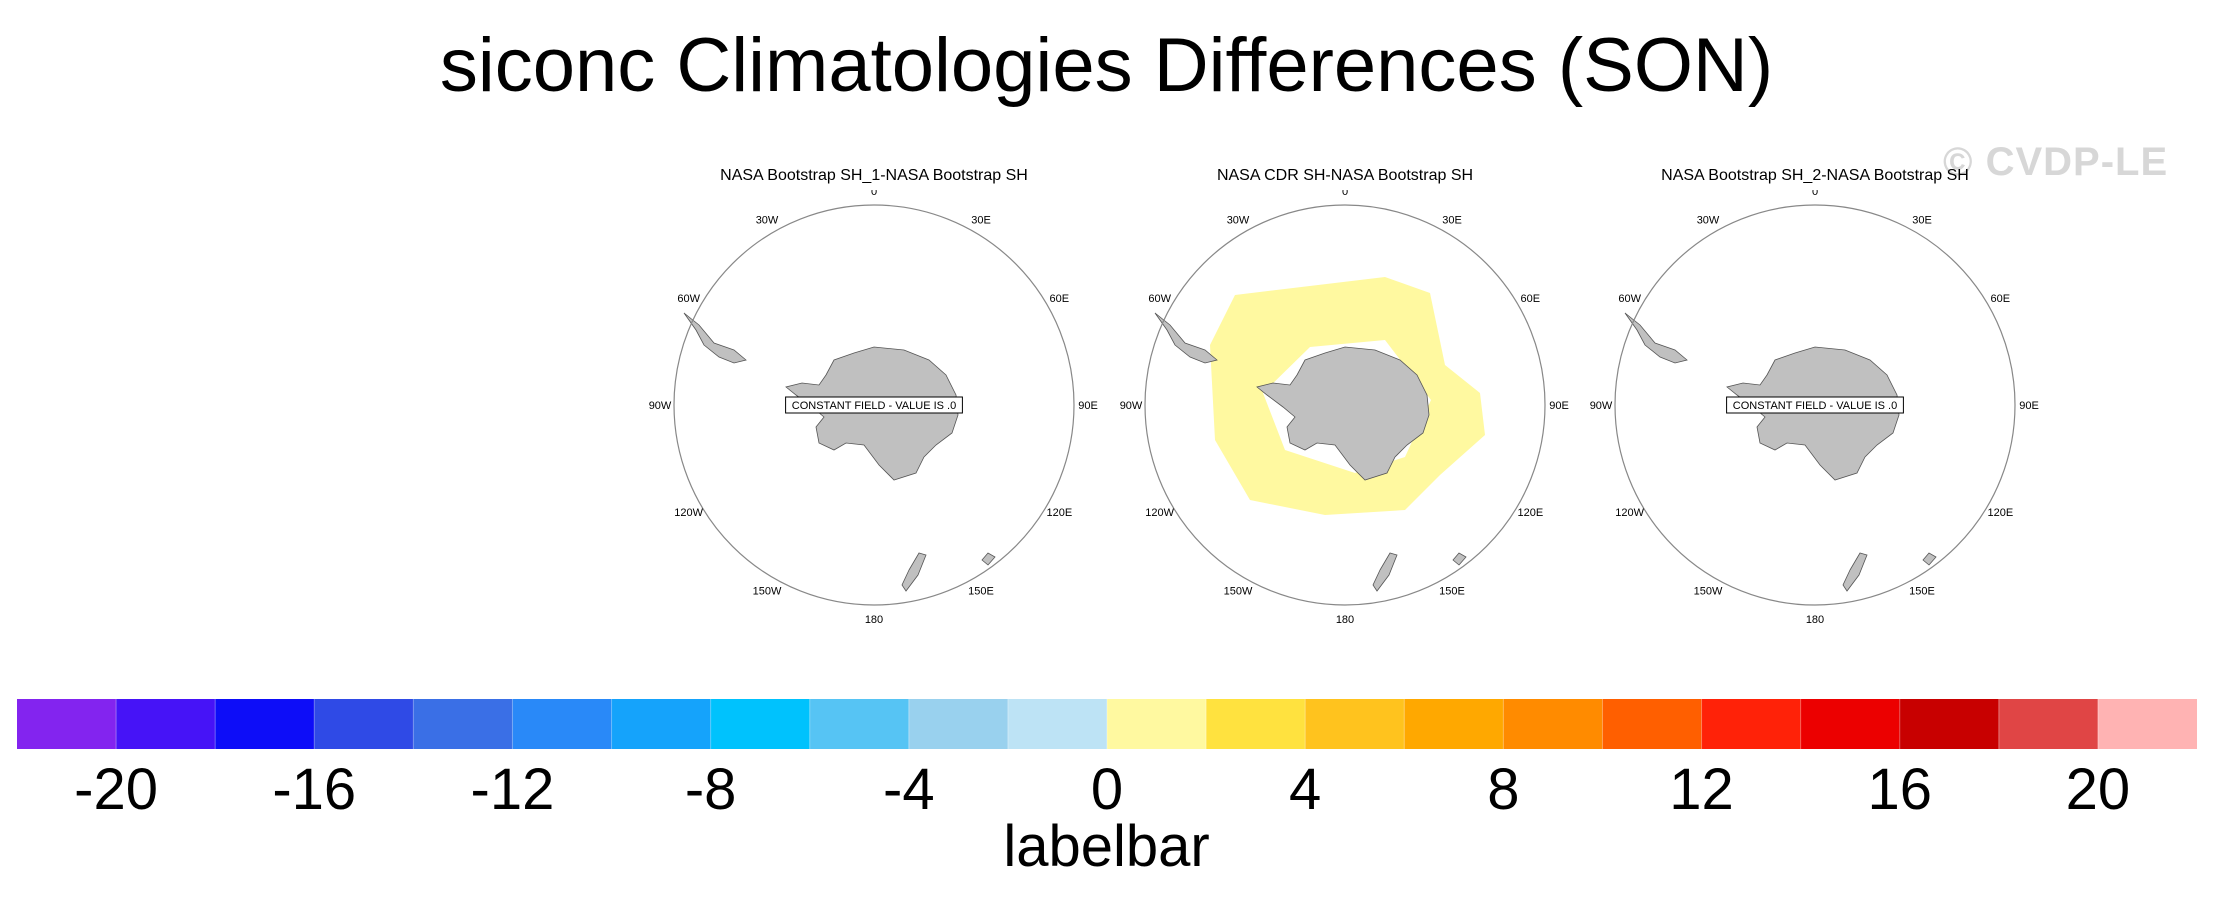  I want to click on colorbar-tick-label: -8, so click(710, 789).